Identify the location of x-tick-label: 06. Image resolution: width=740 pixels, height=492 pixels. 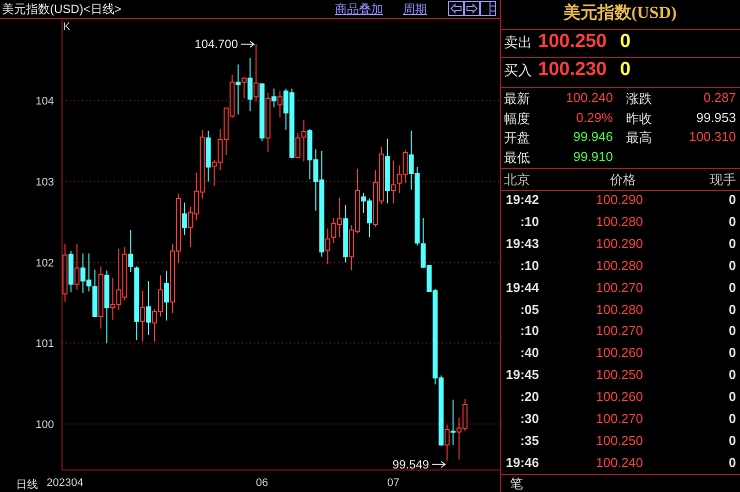
(262, 482).